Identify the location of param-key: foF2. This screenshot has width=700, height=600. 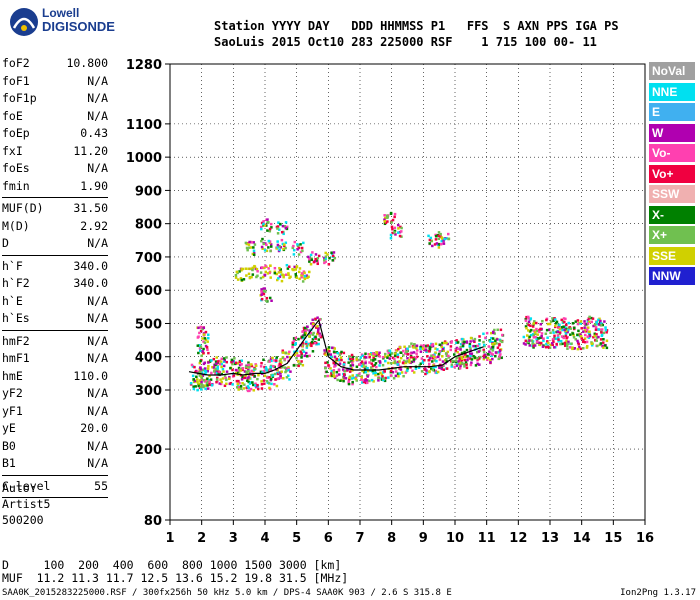
(16, 63).